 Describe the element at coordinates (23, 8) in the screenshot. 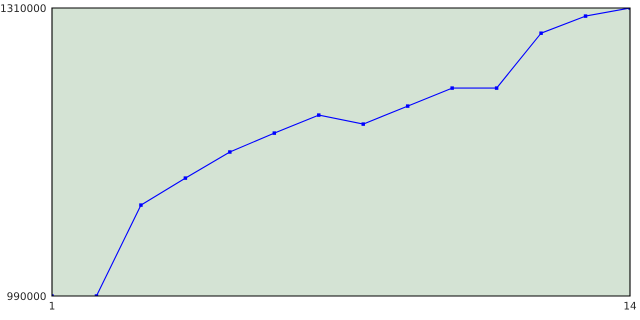

I see `y-tick-label: 1310000` at that location.